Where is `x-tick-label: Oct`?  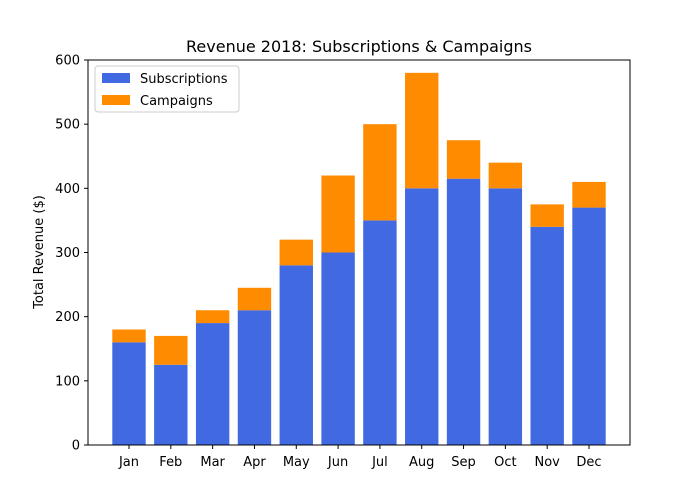 x-tick-label: Oct is located at coordinates (505, 462).